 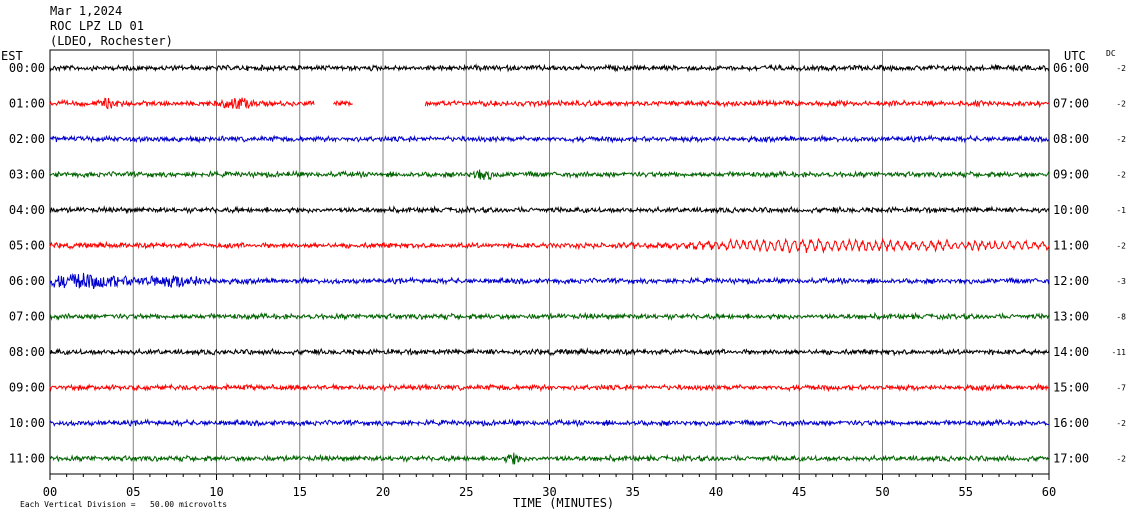 What do you see at coordinates (27, 352) in the screenshot?
I see `row-label-est-08:00: 08:00` at bounding box center [27, 352].